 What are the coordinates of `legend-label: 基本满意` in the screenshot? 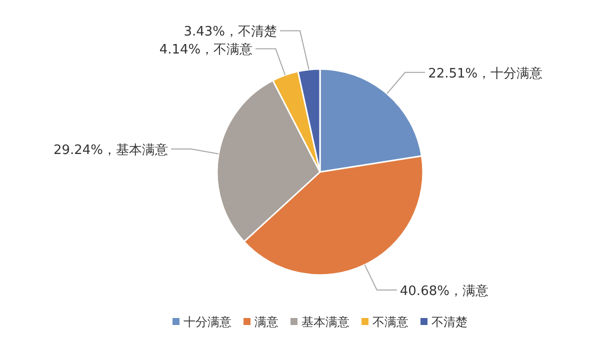 It's located at (326, 322).